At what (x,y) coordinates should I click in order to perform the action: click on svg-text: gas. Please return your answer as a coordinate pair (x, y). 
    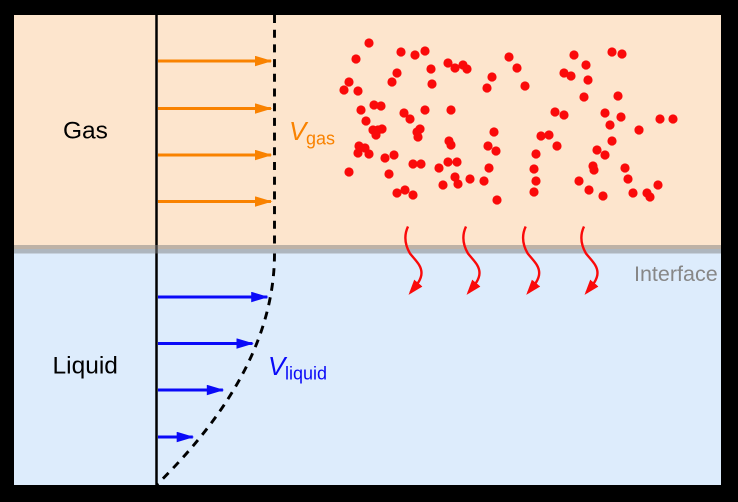
    Looking at the image, I should click on (320, 139).